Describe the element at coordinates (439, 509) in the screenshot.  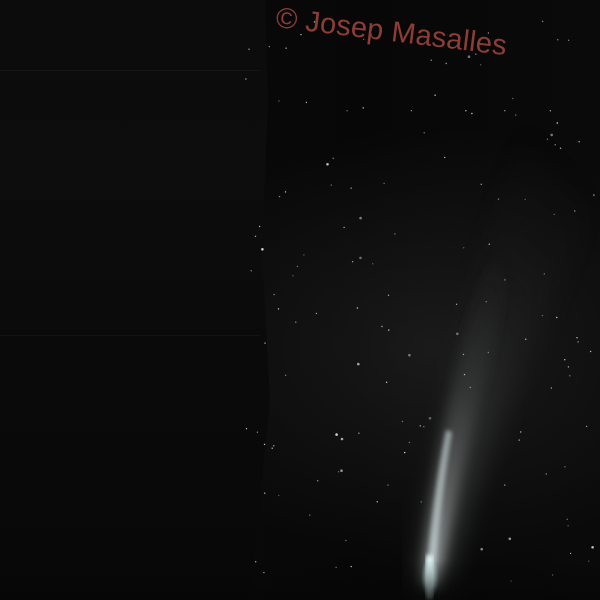
I see `comet-inner-streak` at that location.